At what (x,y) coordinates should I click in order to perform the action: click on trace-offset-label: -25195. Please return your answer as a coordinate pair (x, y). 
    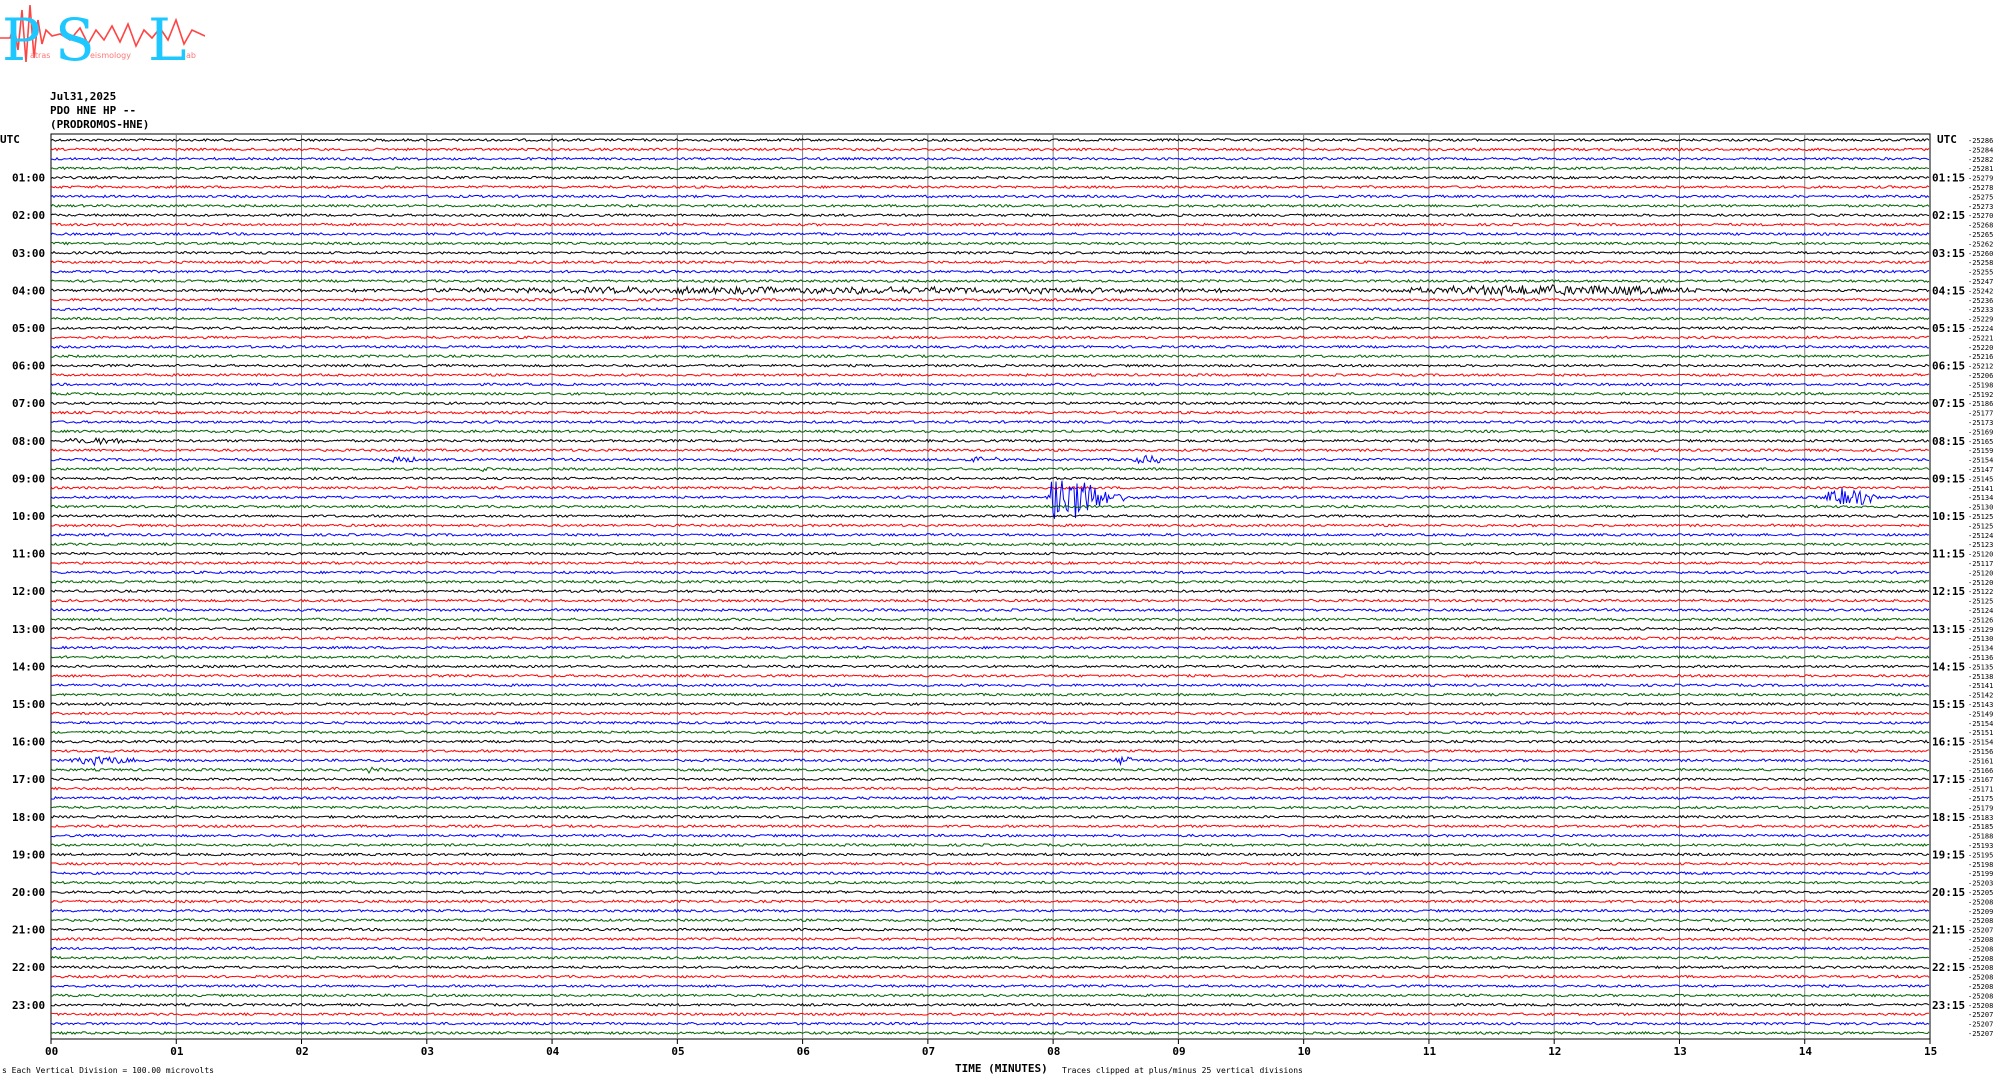
    Looking at the image, I should click on (1980, 855).